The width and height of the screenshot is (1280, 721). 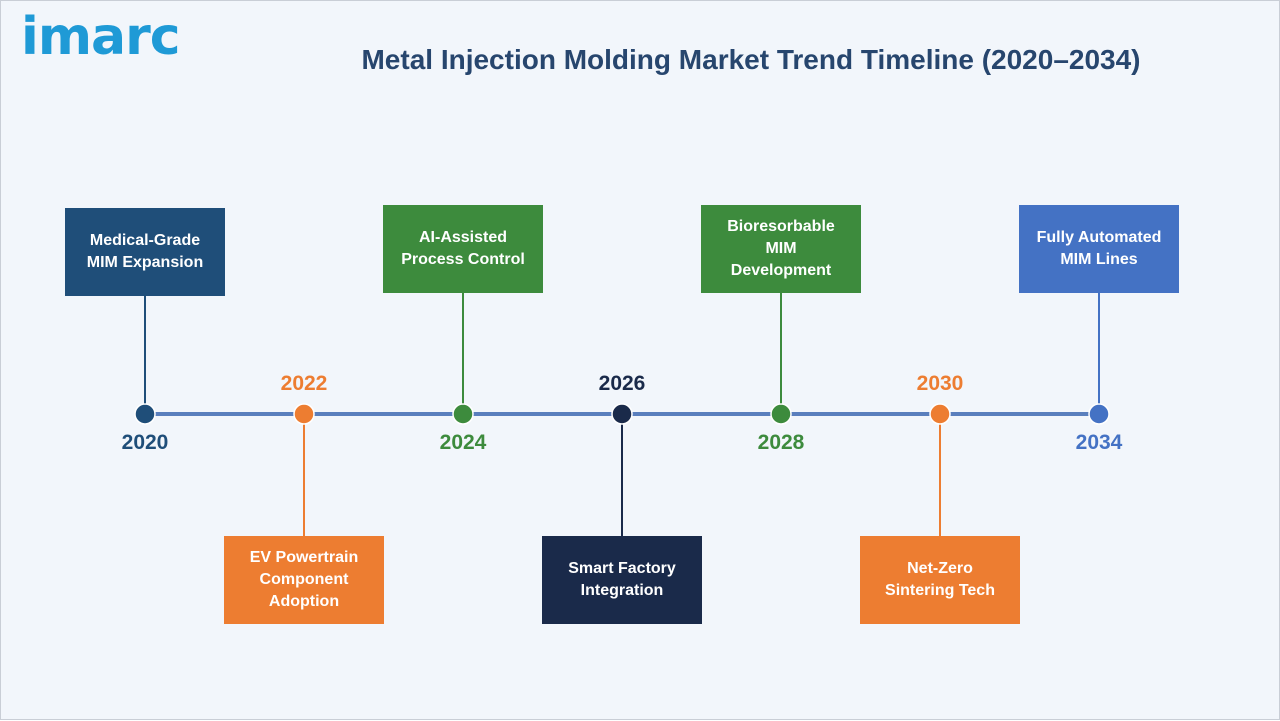 I want to click on imarc-logo: imarc, so click(x=101, y=37).